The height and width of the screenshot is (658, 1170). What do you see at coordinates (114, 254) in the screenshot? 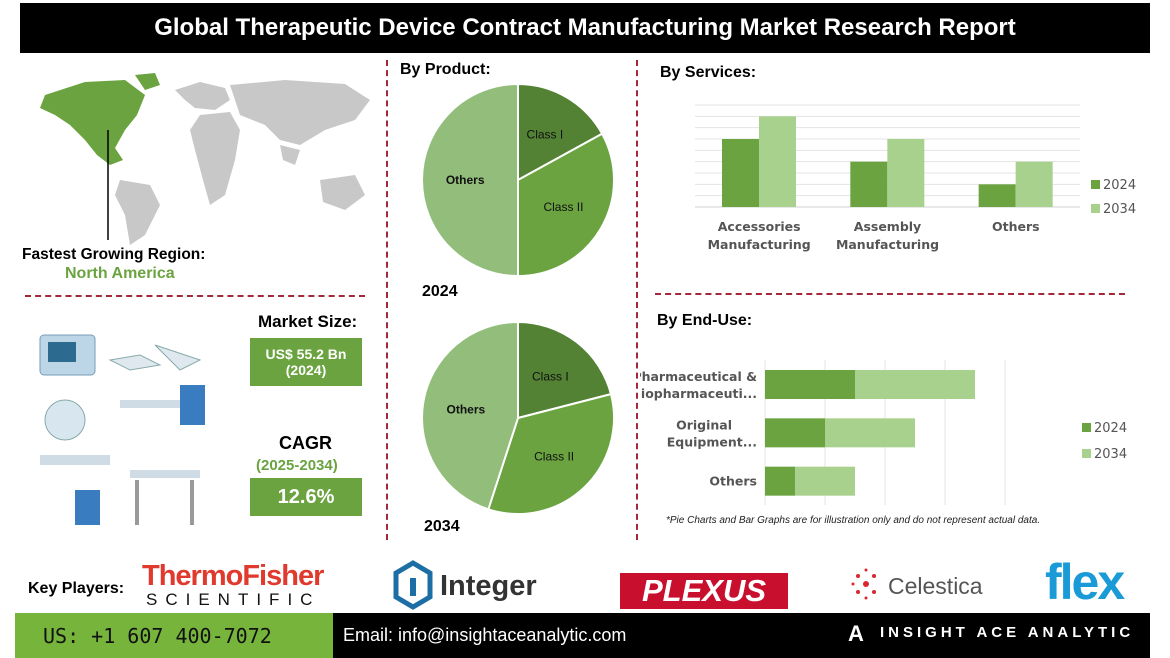
I see `region-label: Fastest Growing Region:` at bounding box center [114, 254].